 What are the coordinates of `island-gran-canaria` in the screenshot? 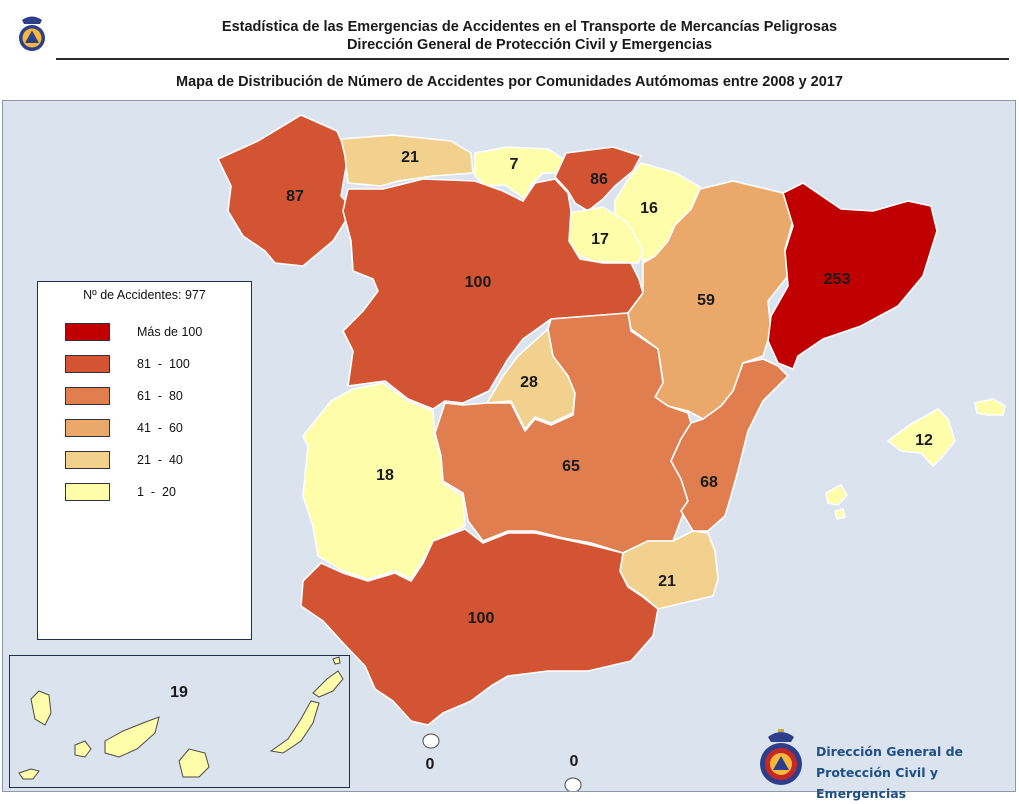 It's located at (194, 763).